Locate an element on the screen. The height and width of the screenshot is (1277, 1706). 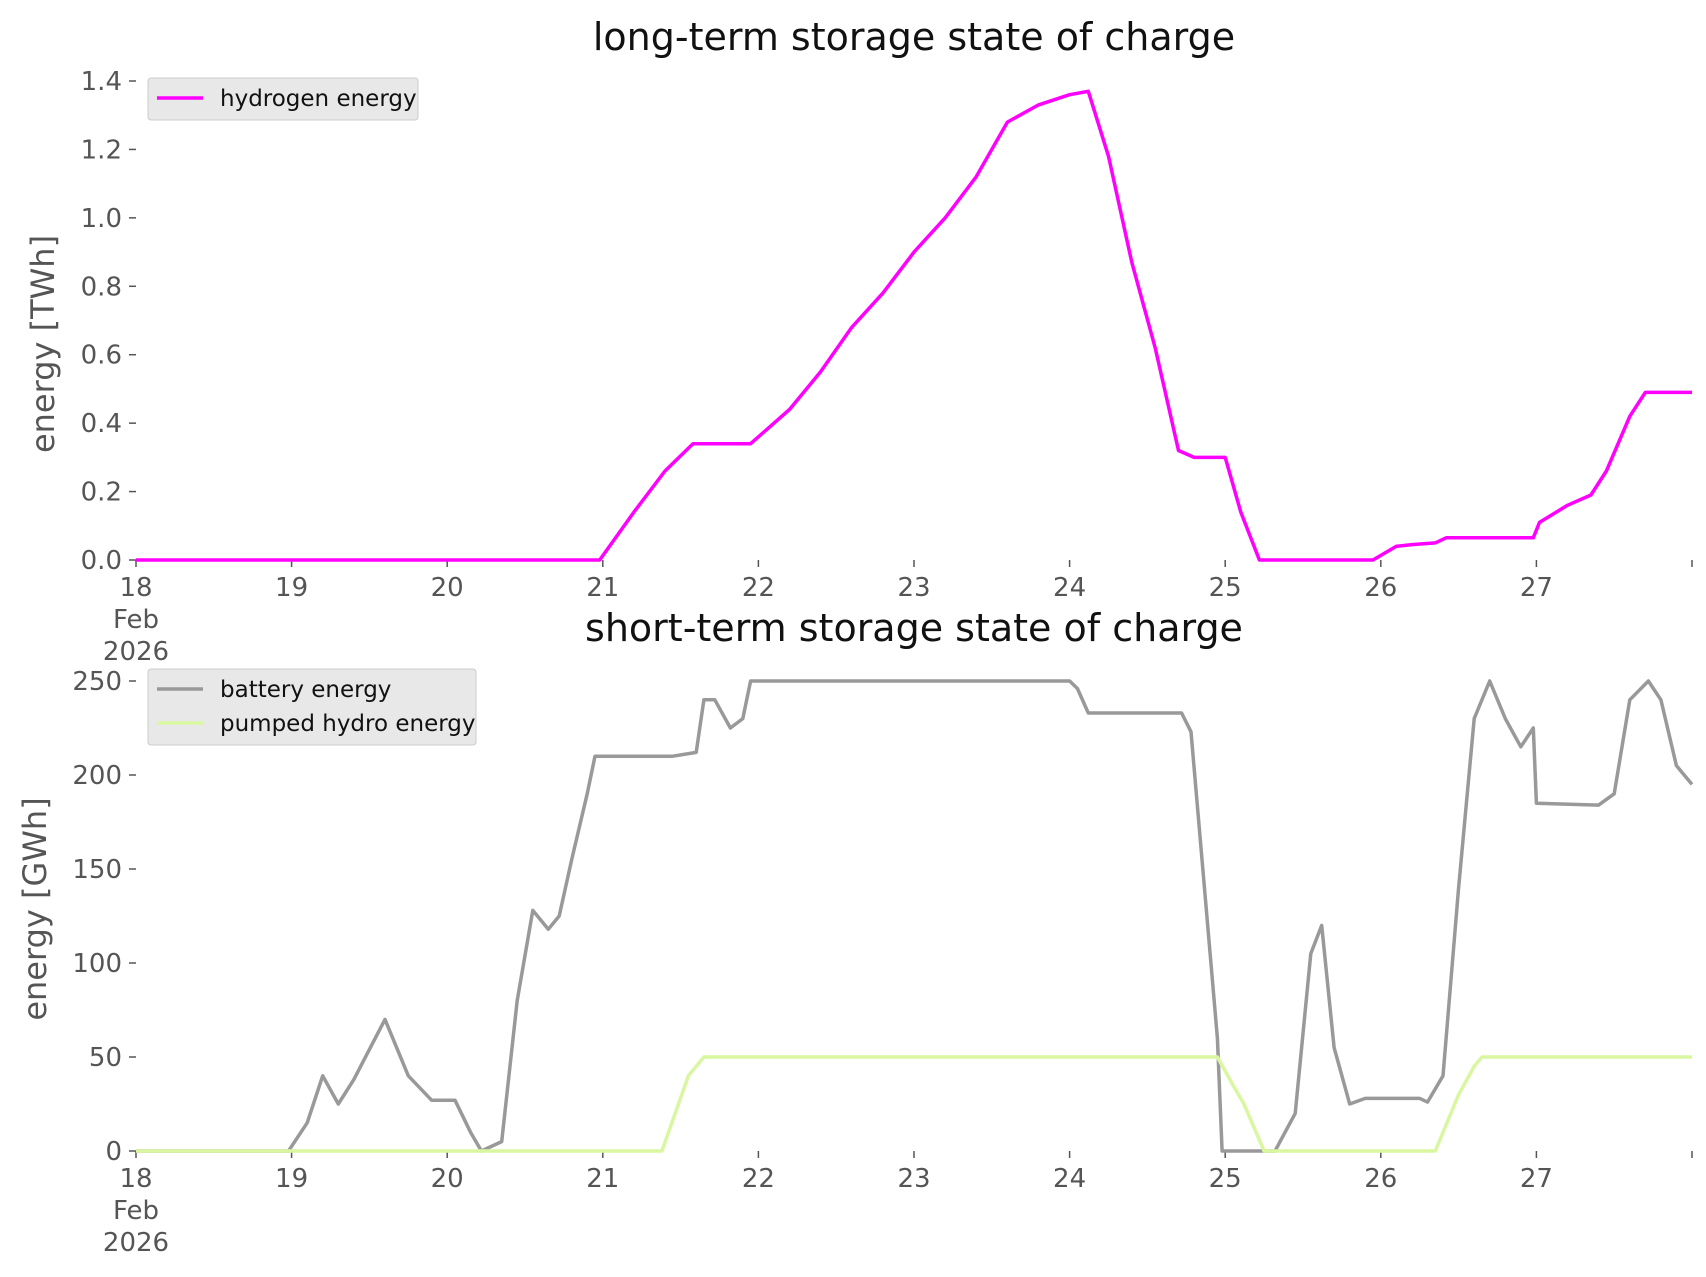
y-tick-label: 100 is located at coordinates (97, 964).